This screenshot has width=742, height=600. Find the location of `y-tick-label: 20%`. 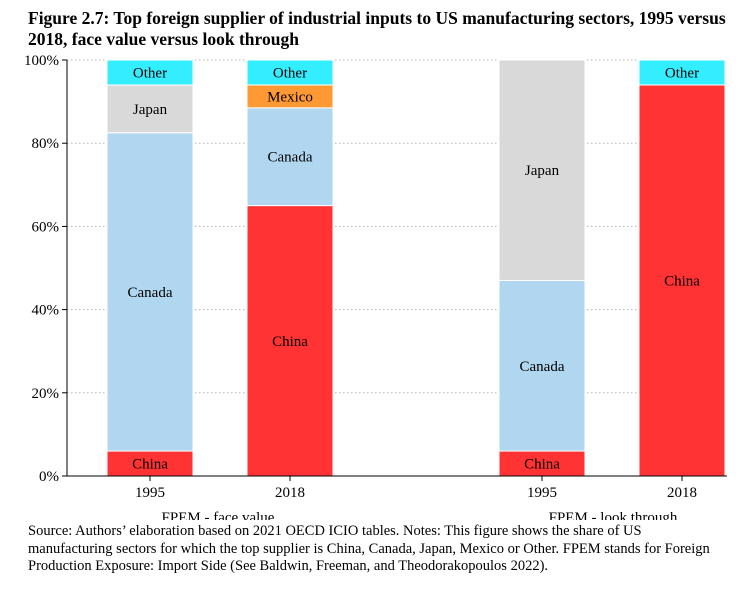

y-tick-label: 20% is located at coordinates (46, 394).